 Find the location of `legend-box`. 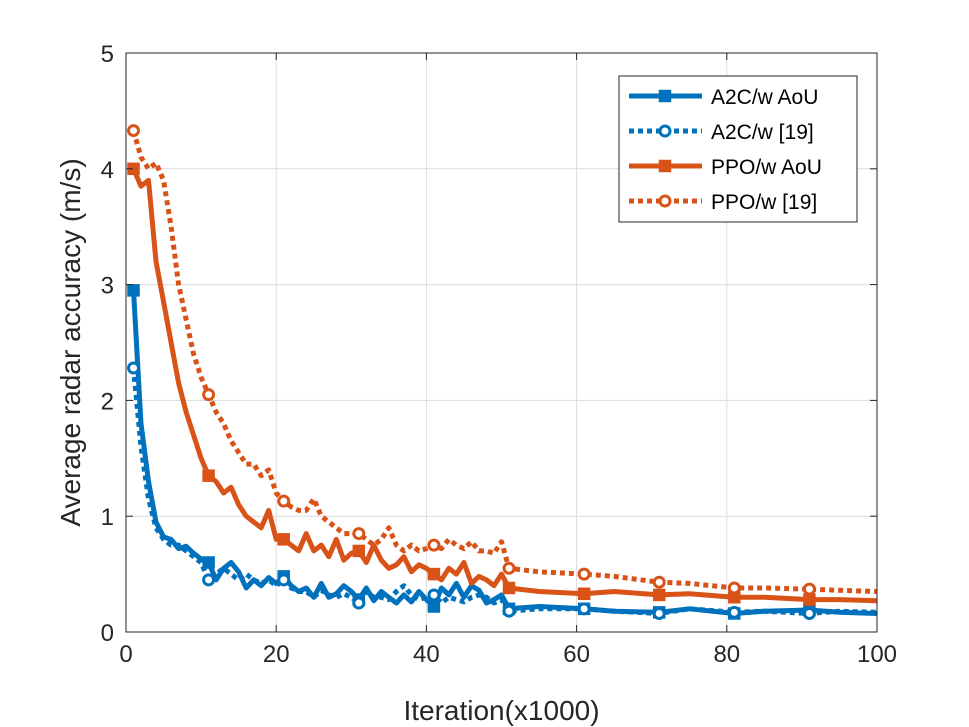

legend-box is located at coordinates (738, 149).